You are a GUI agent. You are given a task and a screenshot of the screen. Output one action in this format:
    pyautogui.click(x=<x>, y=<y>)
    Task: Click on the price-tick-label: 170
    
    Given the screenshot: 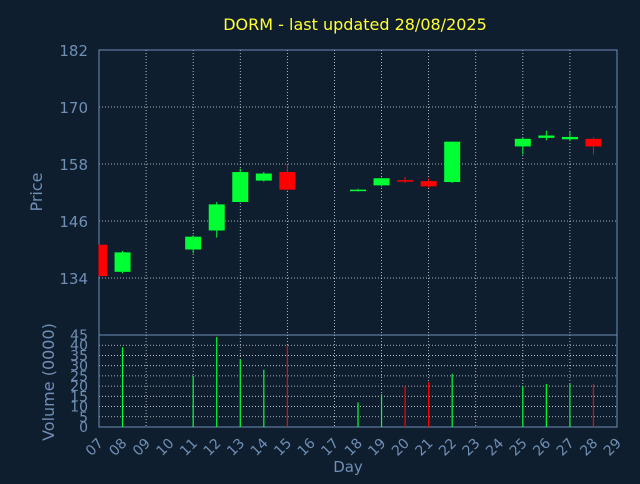 What is the action you would take?
    pyautogui.click(x=73, y=108)
    